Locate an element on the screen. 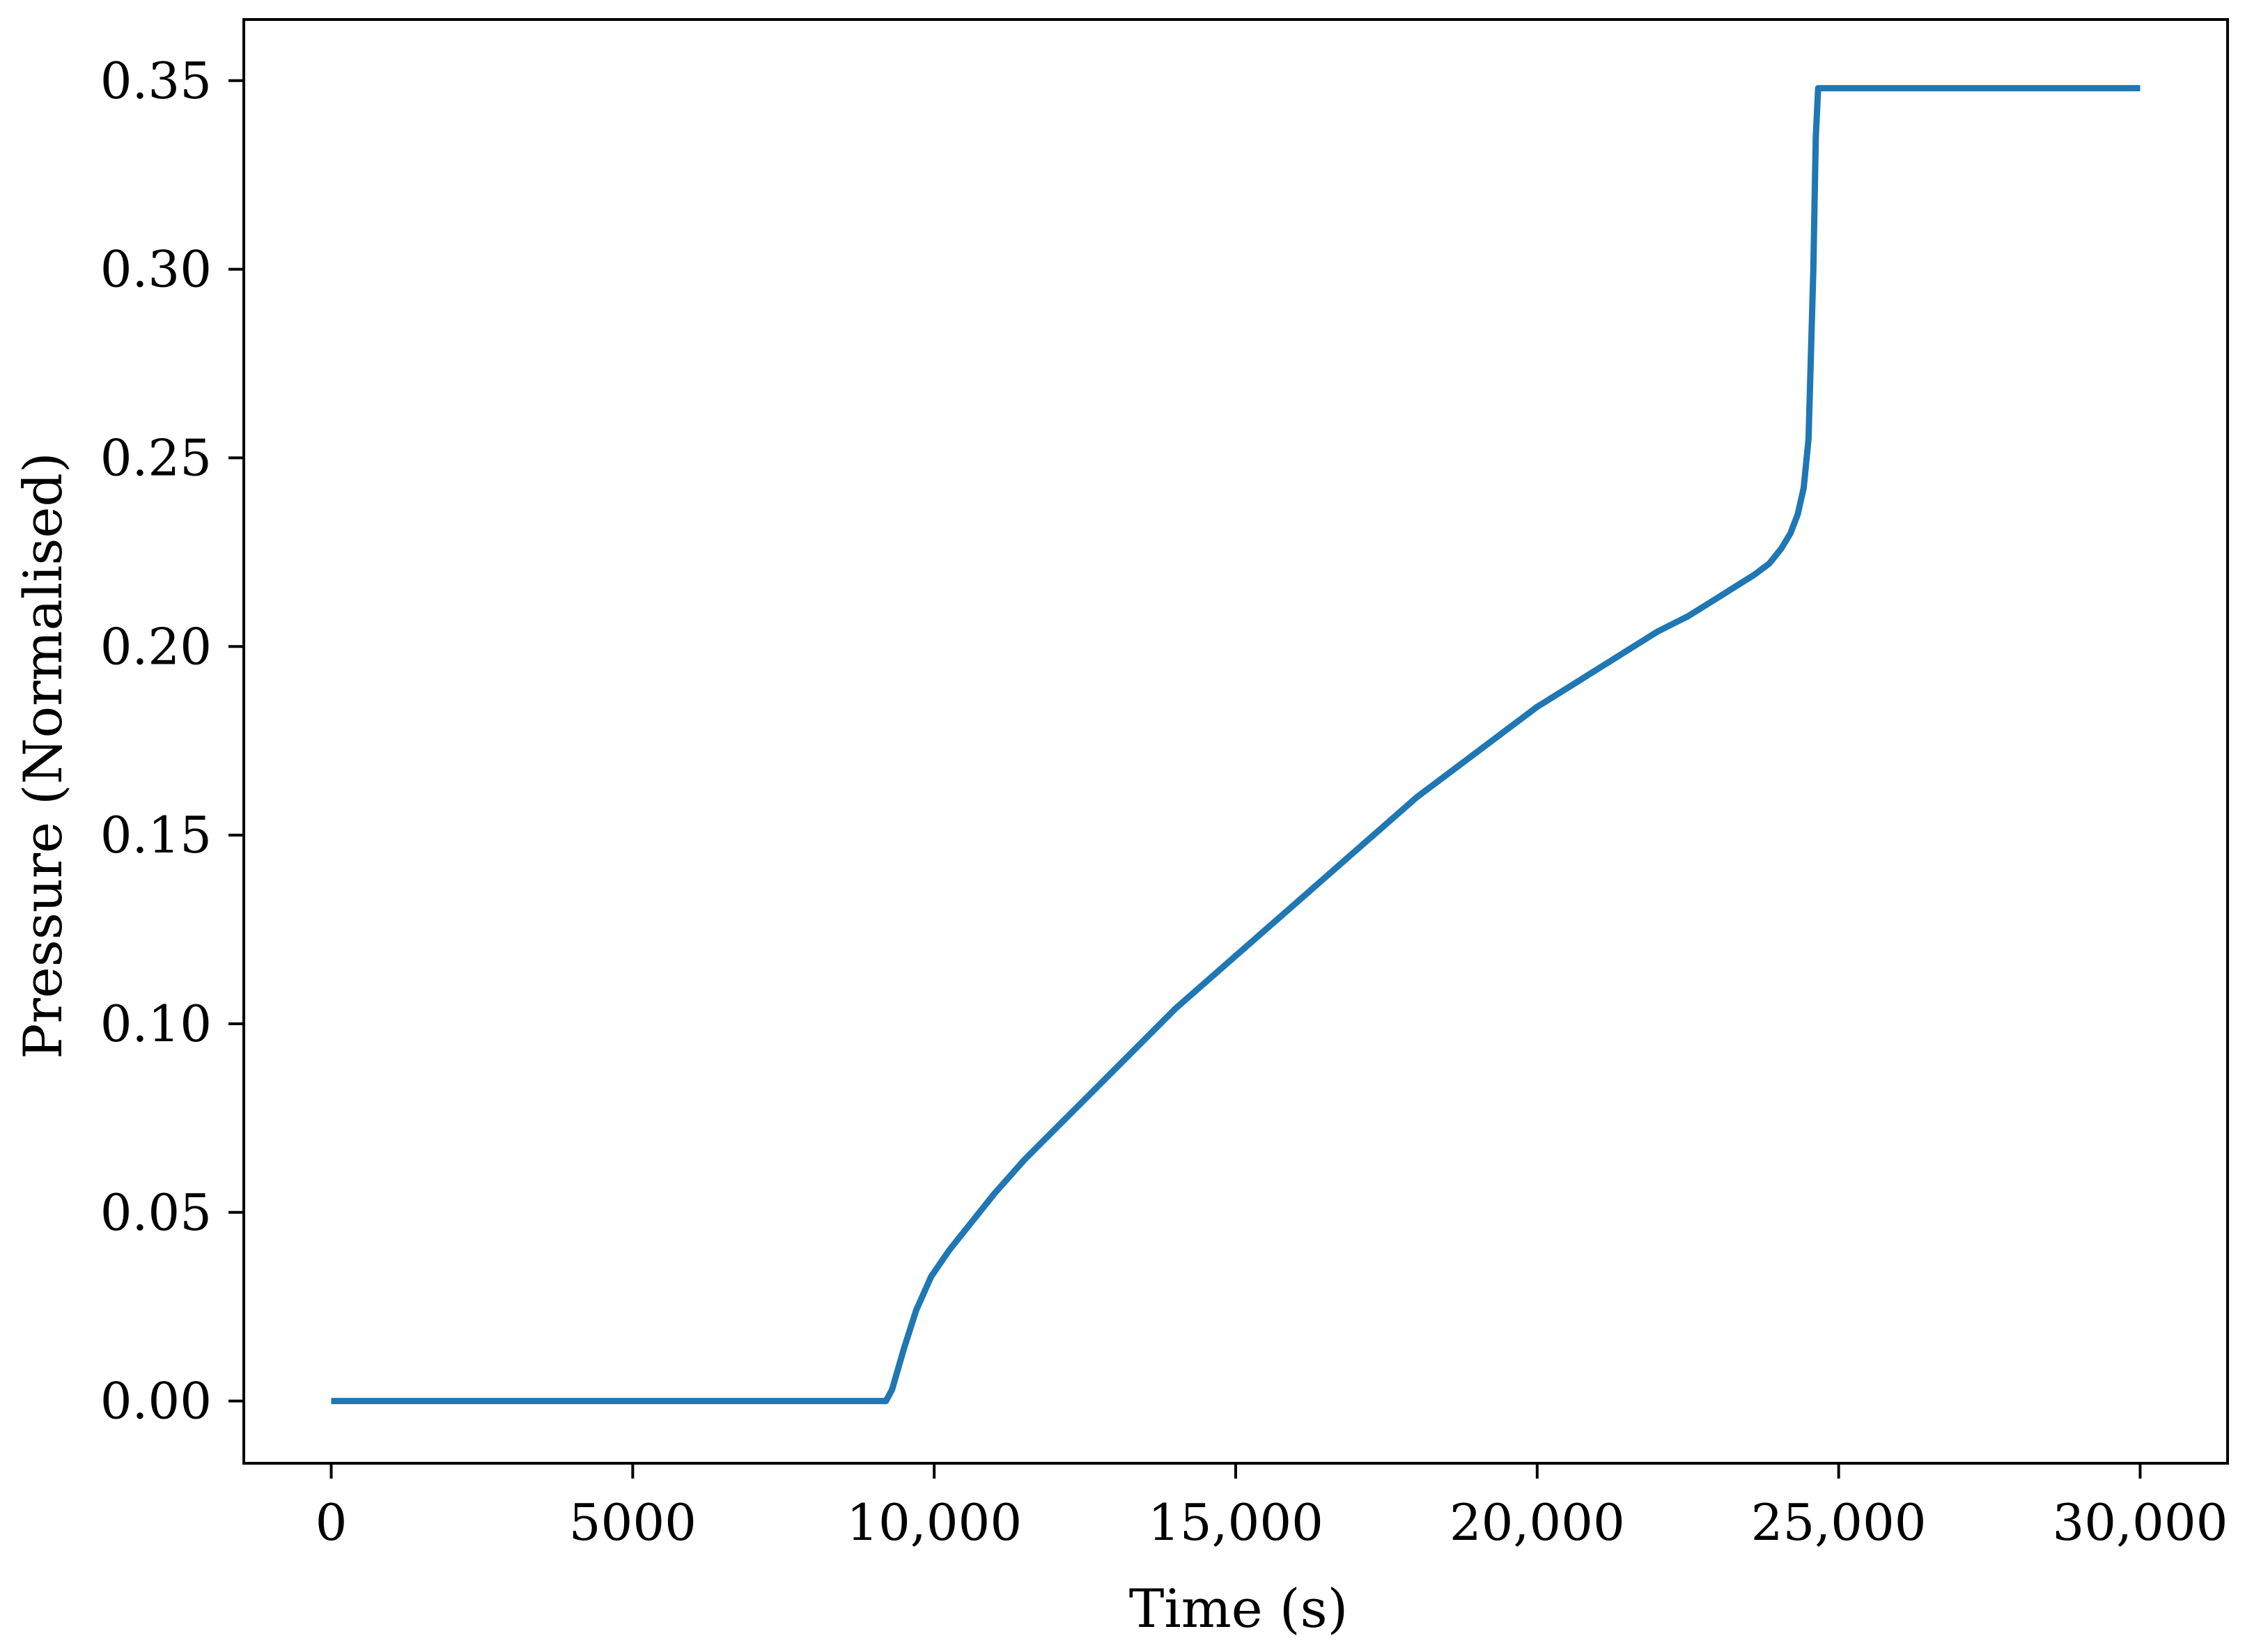  y-tick-label: 0.30 is located at coordinates (156, 269).